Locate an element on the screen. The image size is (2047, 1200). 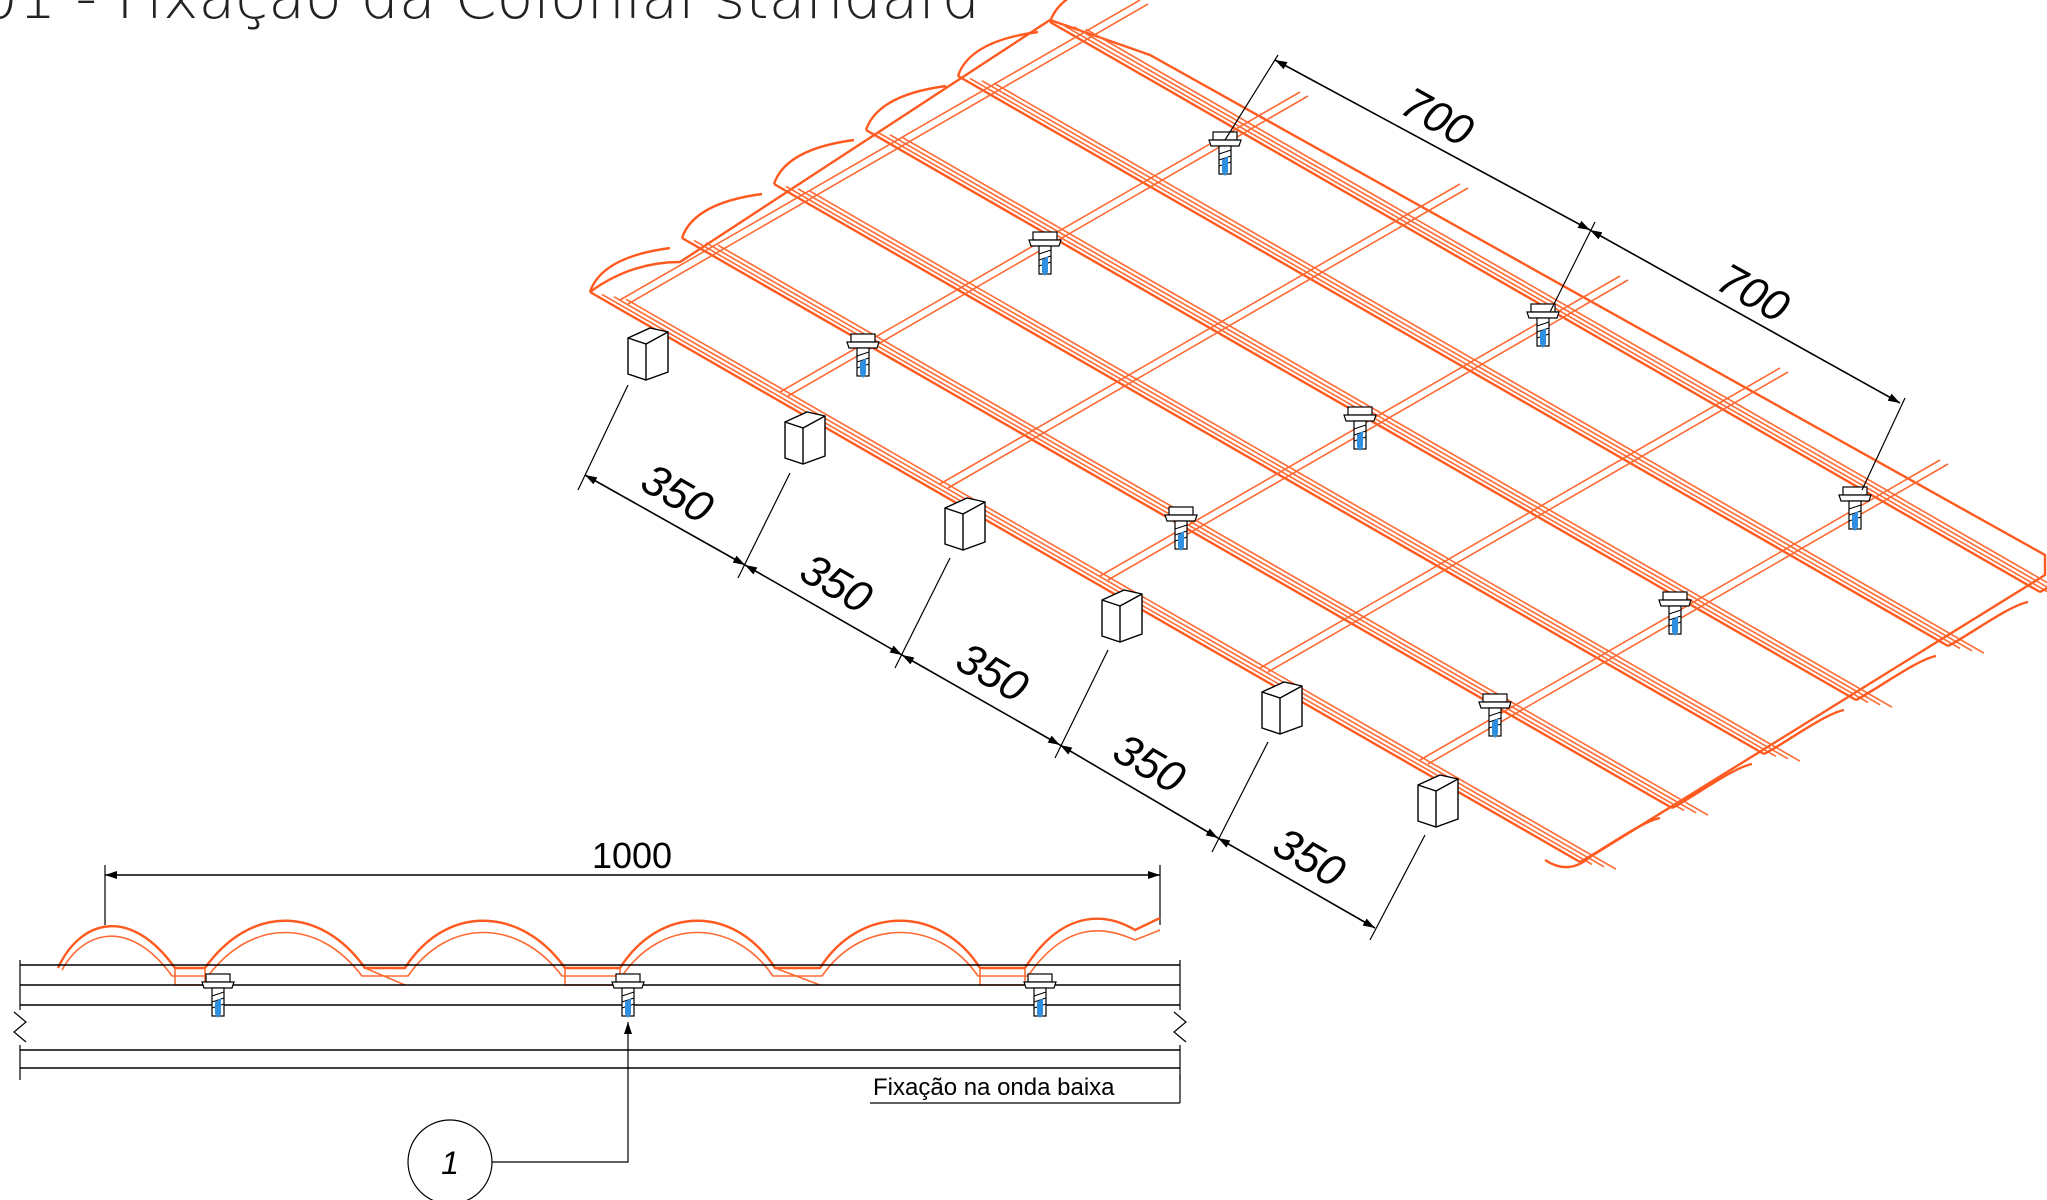
dim-1000: 1000 is located at coordinates (632, 855).